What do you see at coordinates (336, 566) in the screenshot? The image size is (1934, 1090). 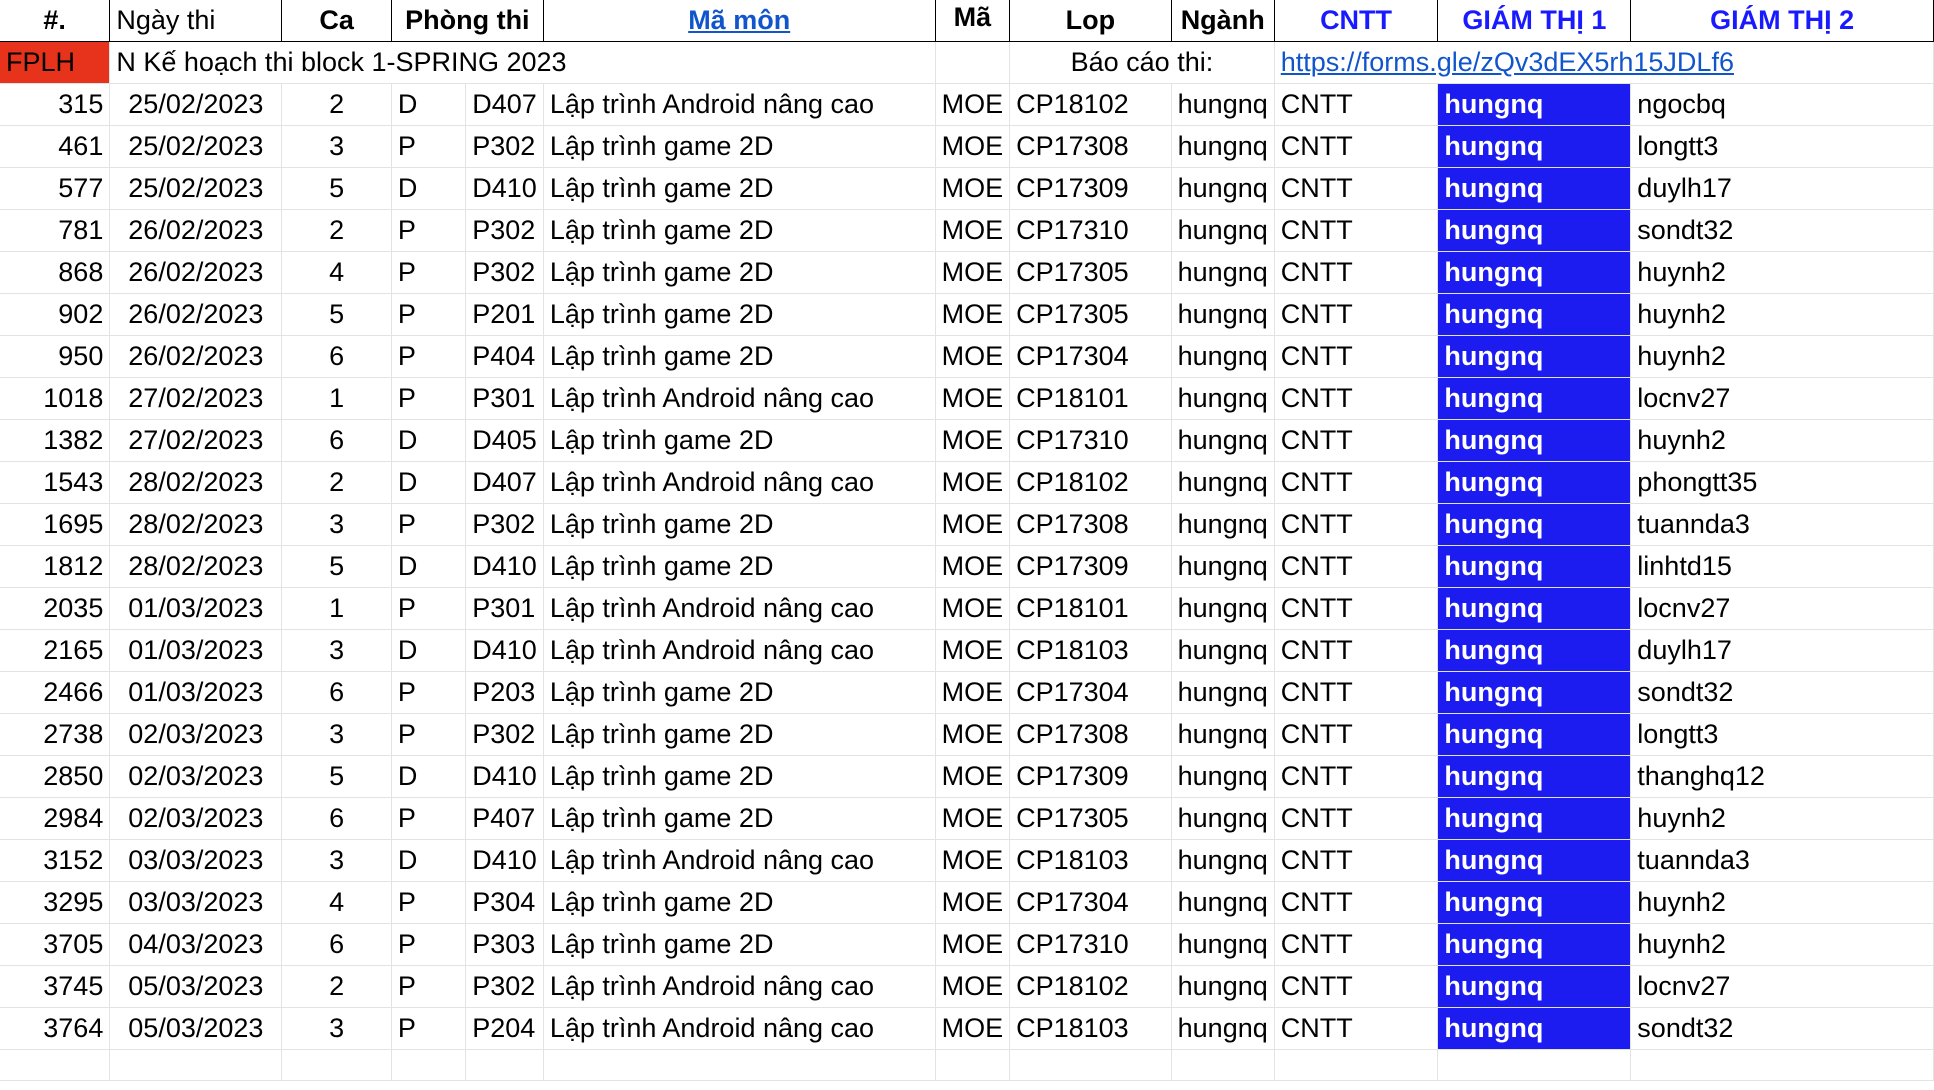 I see `cell-shift: 5` at bounding box center [336, 566].